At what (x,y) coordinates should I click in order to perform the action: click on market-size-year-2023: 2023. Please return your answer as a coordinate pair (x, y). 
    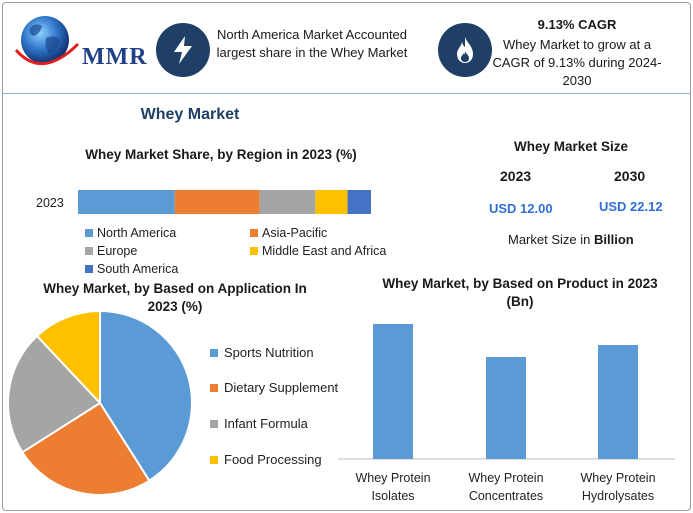
    Looking at the image, I should click on (516, 176).